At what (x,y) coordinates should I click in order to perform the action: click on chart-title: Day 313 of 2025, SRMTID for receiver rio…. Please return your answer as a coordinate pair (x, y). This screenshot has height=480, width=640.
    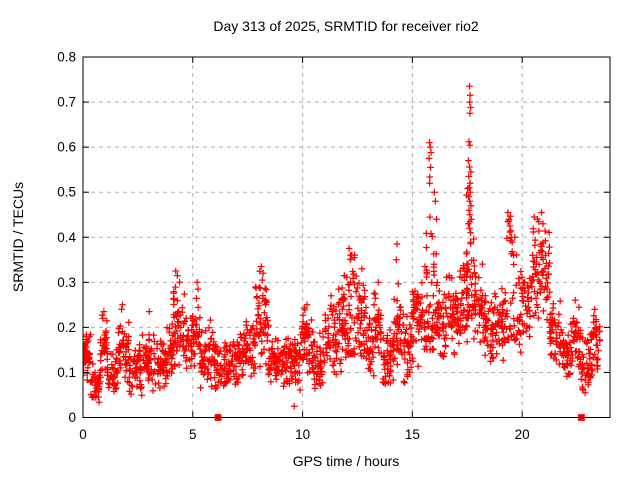
    Looking at the image, I should click on (346, 26).